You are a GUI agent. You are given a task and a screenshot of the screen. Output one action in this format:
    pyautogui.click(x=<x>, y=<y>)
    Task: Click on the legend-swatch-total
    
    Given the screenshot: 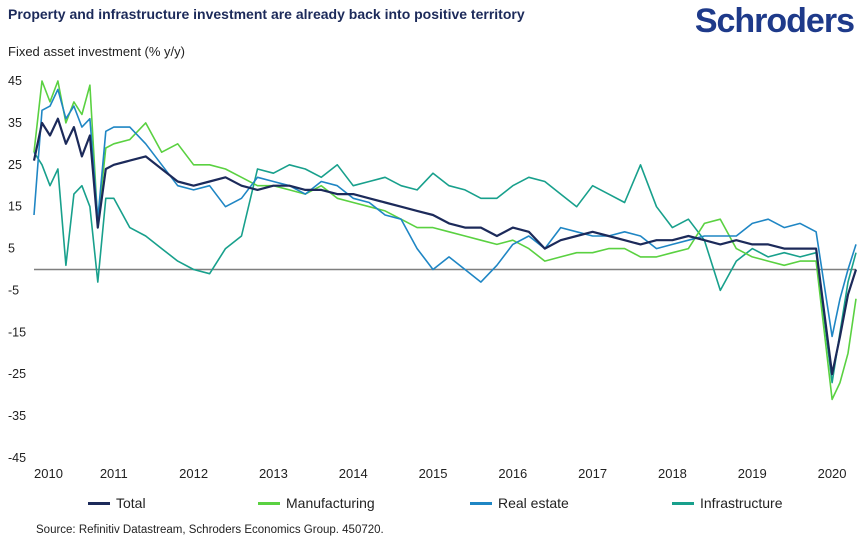 What is the action you would take?
    pyautogui.click(x=99, y=503)
    